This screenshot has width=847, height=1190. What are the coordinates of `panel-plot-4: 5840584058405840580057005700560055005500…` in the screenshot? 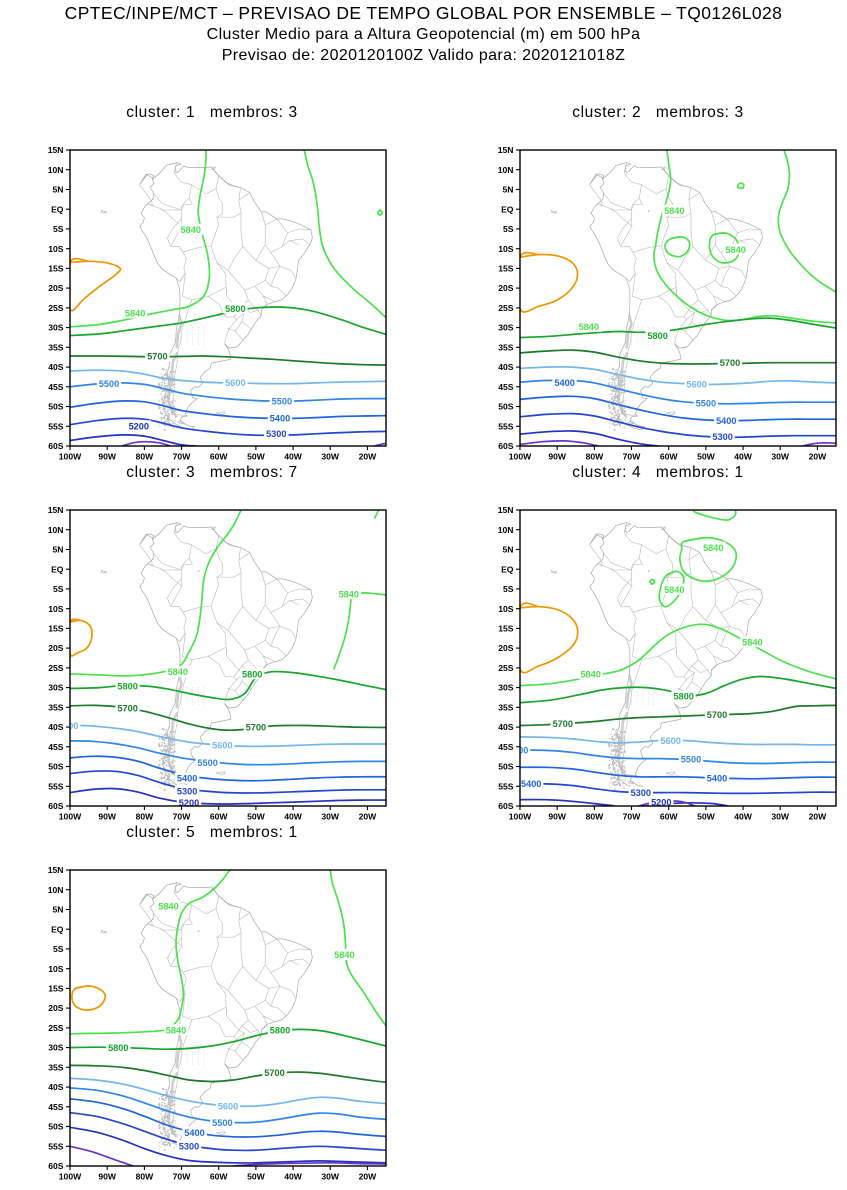 It's located at (667, 663).